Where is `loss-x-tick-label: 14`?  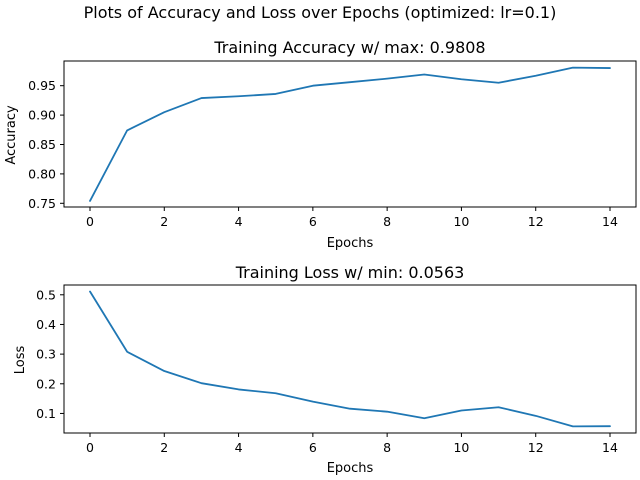 loss-x-tick-label: 14 is located at coordinates (610, 447).